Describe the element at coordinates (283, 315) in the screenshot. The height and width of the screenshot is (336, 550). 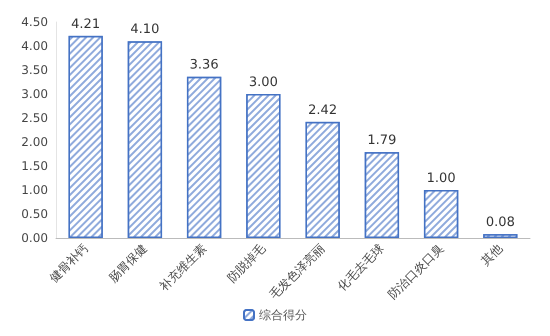
I see `legend-label: 综合得分` at that location.